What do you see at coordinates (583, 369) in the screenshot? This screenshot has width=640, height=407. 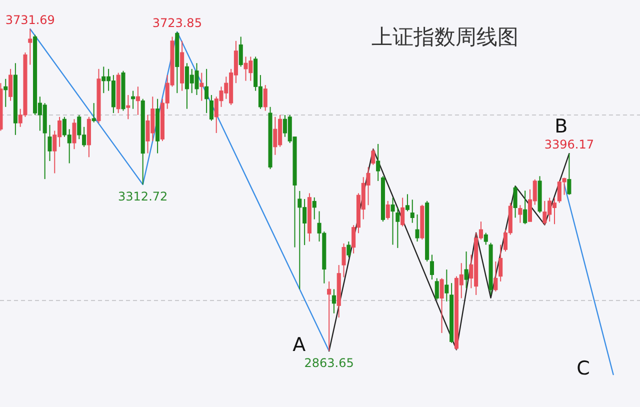 I see `text: C` at bounding box center [583, 369].